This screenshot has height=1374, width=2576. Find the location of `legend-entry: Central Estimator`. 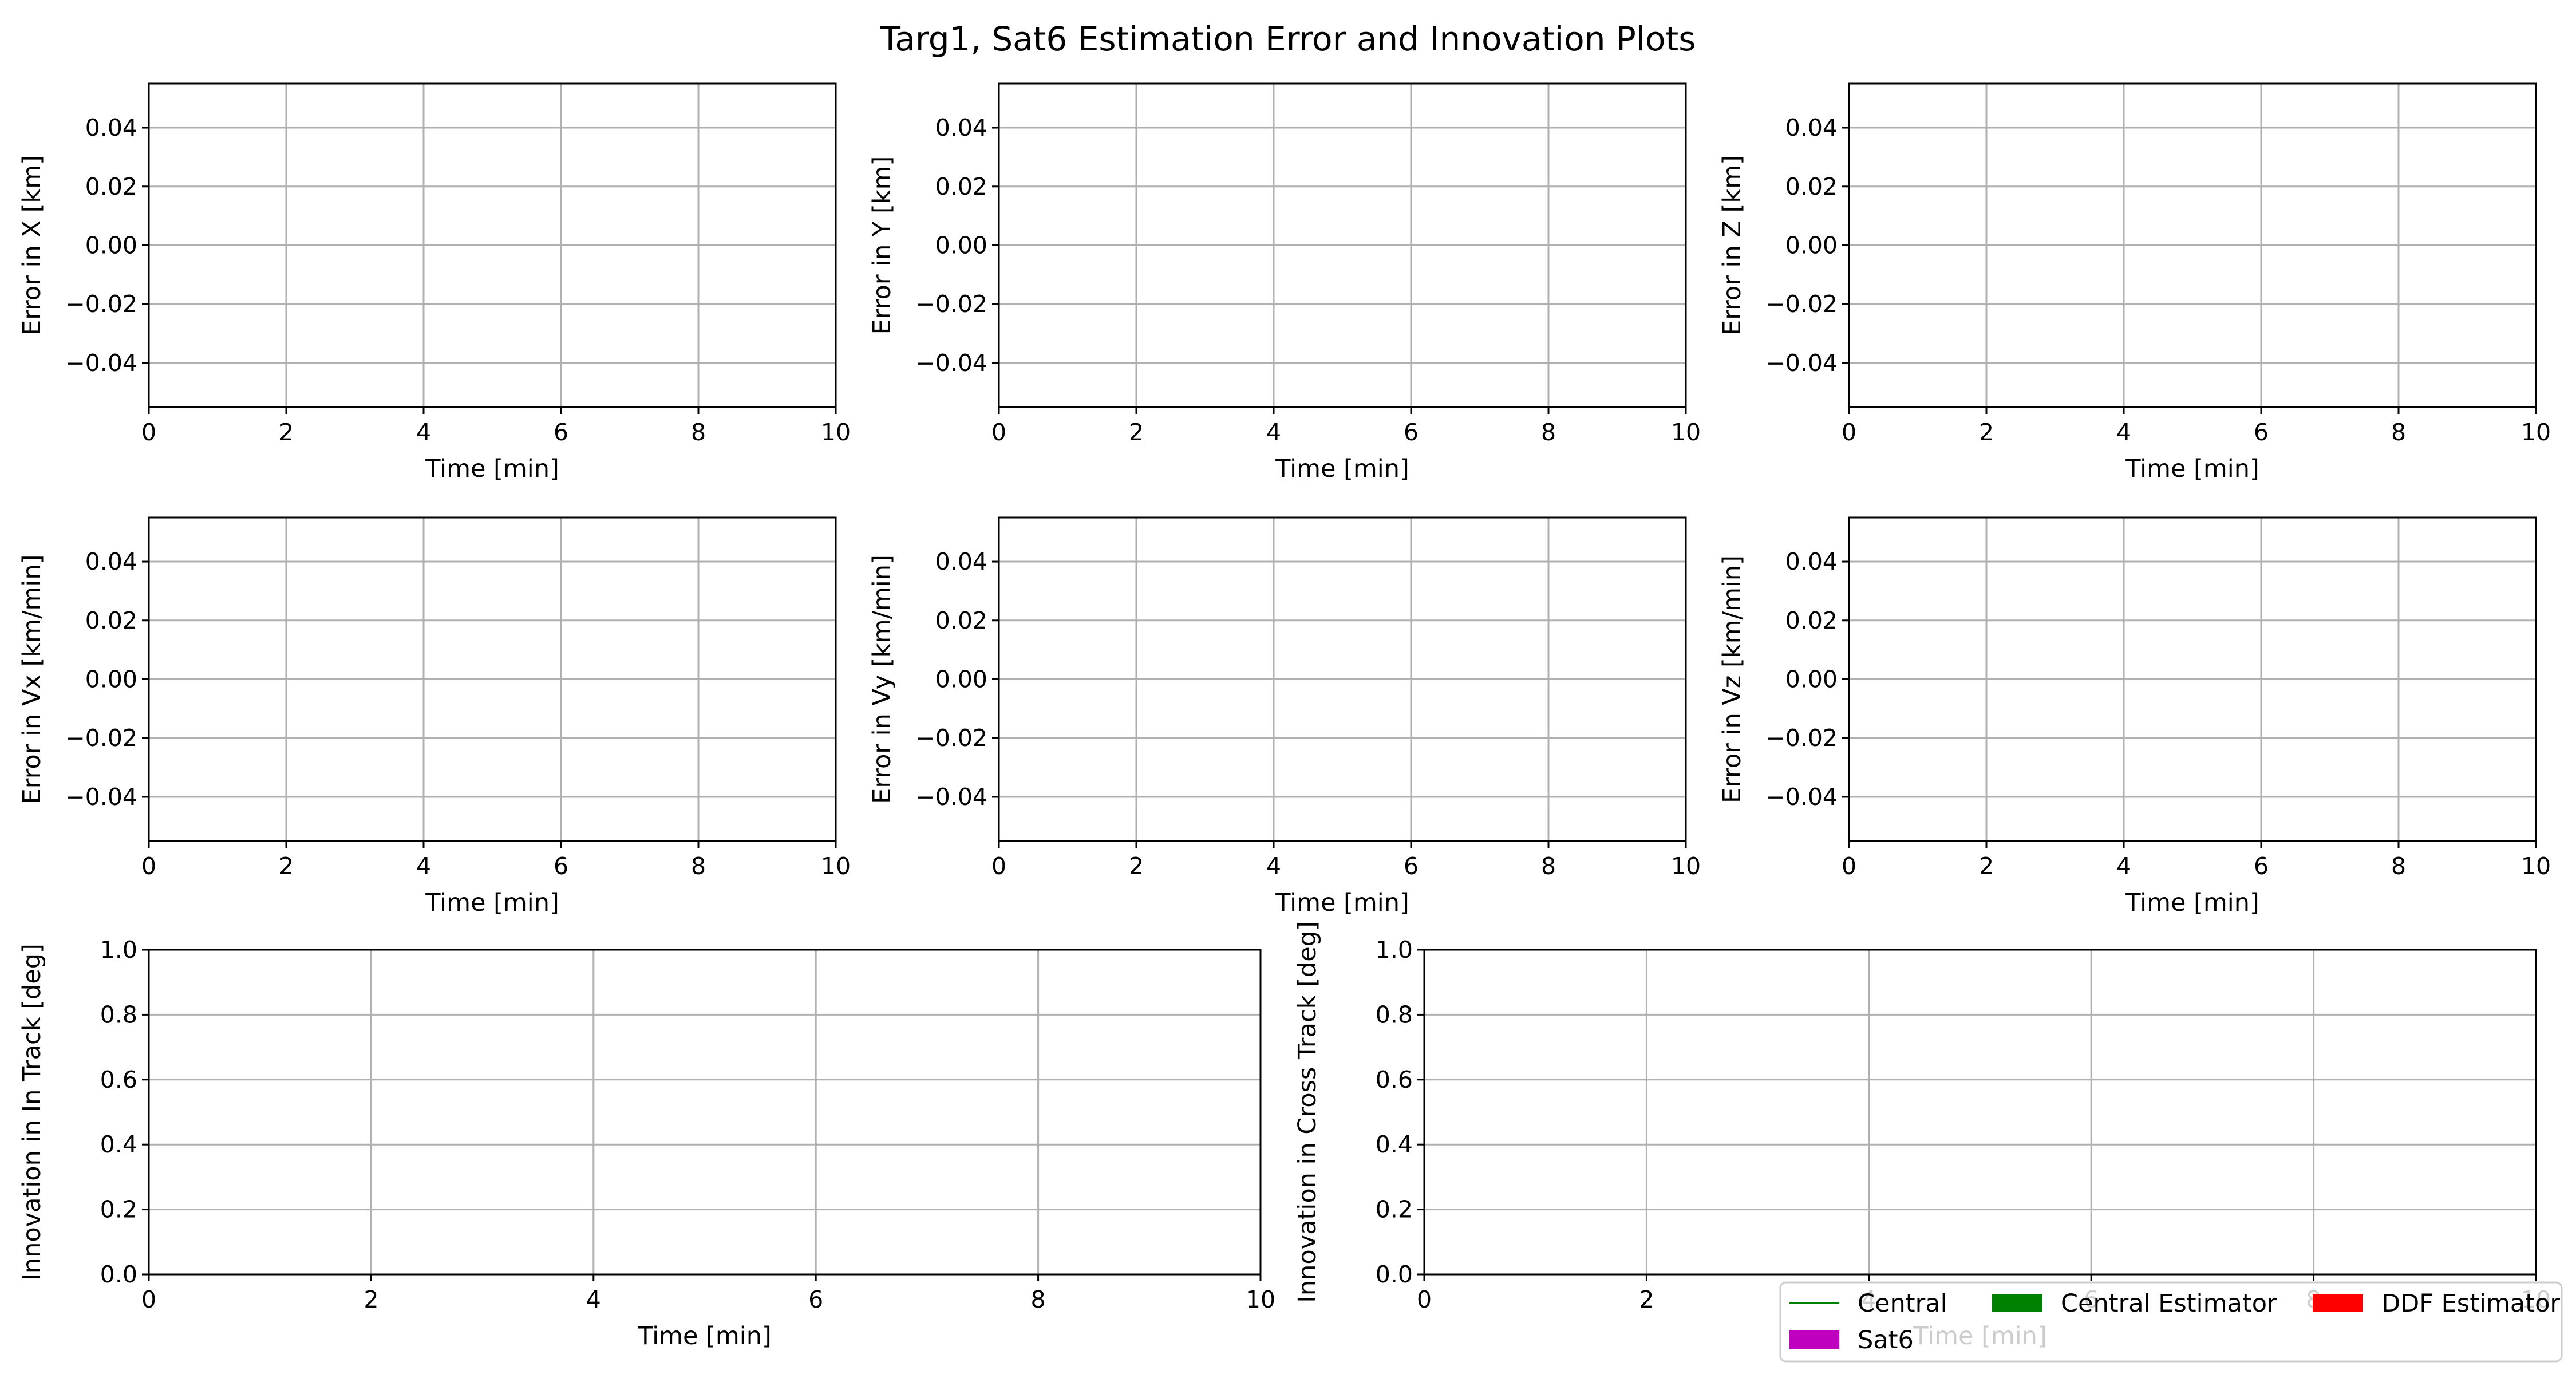

legend-entry: Central Estimator is located at coordinates (2134, 1303).